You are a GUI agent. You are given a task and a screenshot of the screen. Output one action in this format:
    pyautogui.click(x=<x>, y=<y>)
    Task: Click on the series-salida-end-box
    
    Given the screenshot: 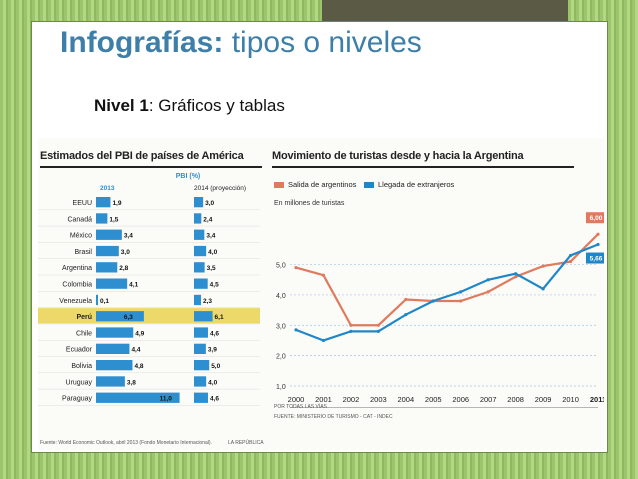 What is the action you would take?
    pyautogui.click(x=595, y=218)
    